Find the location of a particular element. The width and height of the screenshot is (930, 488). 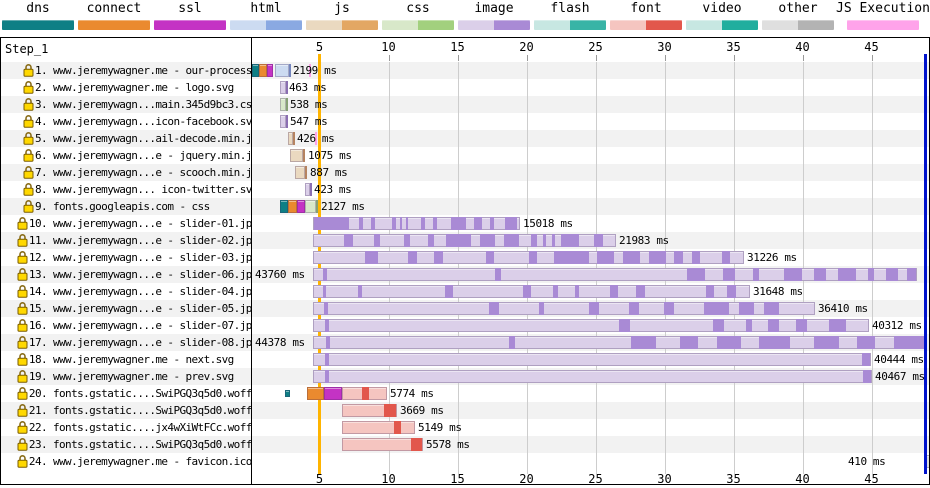

request-name: www.jeremywagn...e - slider-03.jpg is located at coordinates (152, 257).